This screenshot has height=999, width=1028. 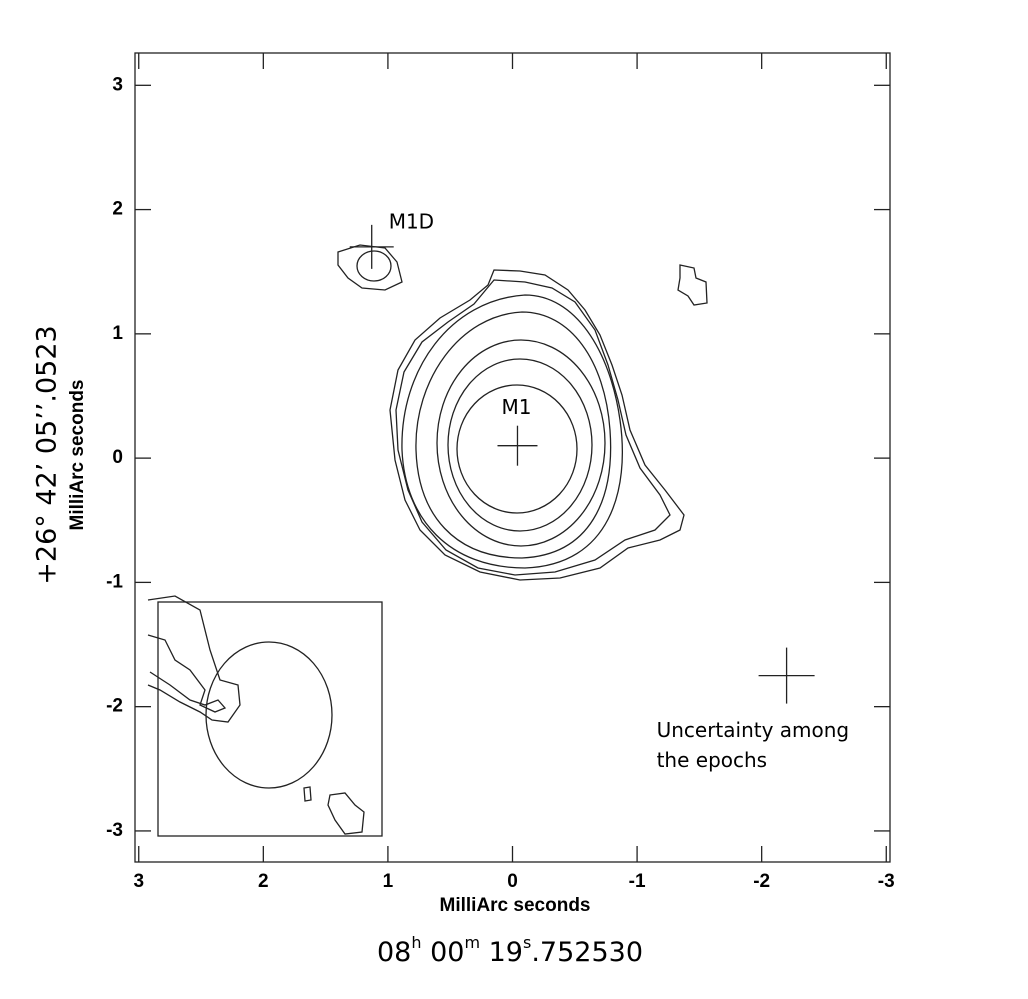 I want to click on x-tick-label: -2, so click(x=761, y=881).